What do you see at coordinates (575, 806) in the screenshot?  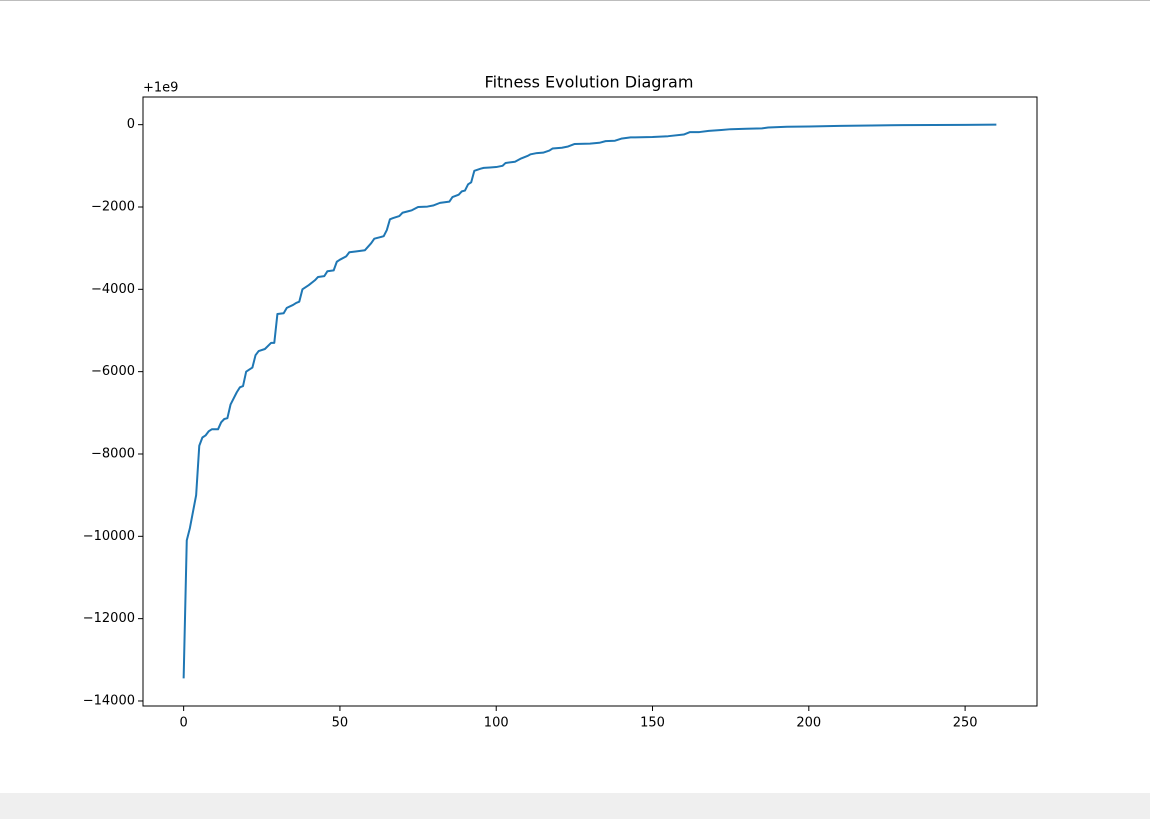 I see `status-bar` at bounding box center [575, 806].